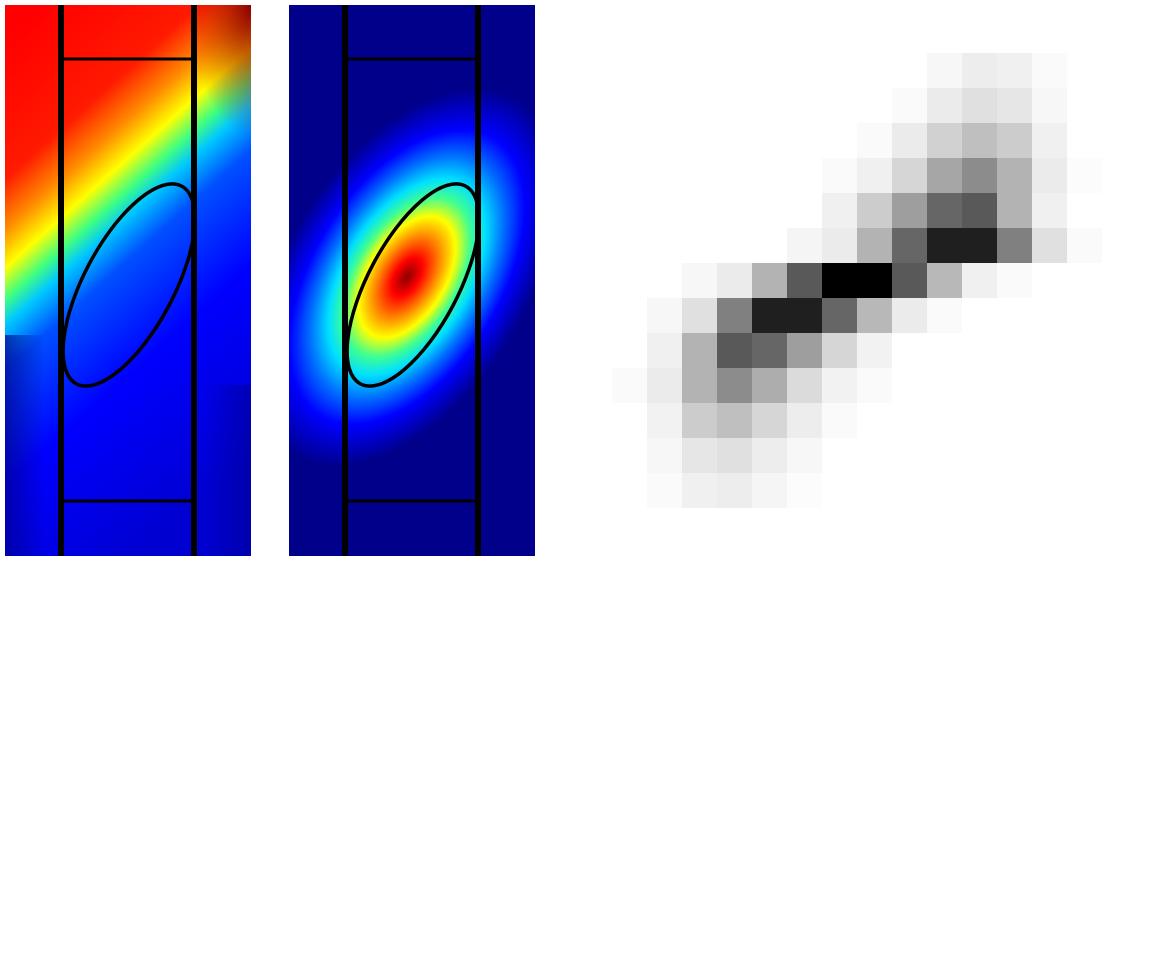 The image size is (1156, 968). I want to click on phase-left-shade, so click(25, 445).